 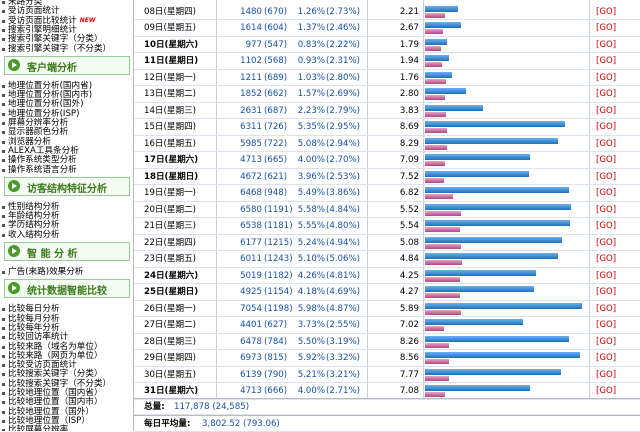 What do you see at coordinates (39, 29) in the screenshot?
I see `menu-item: 搜索引擎明细统计` at bounding box center [39, 29].